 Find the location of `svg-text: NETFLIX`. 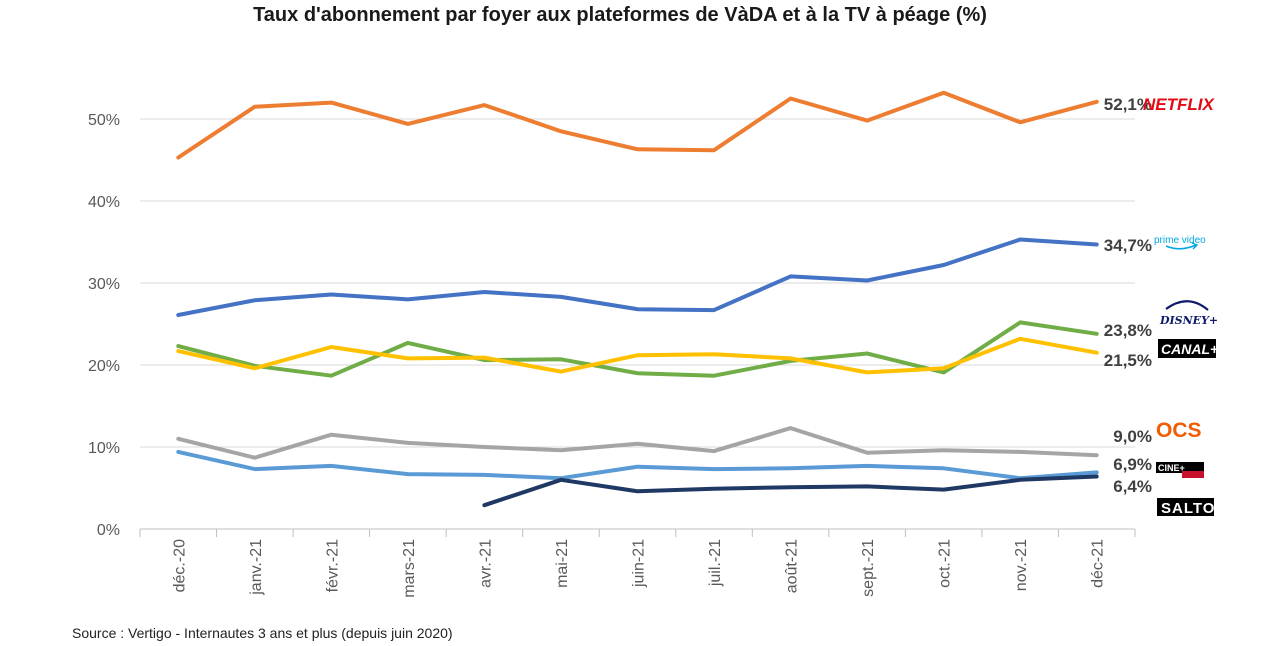

svg-text: NETFLIX is located at coordinates (1179, 104).